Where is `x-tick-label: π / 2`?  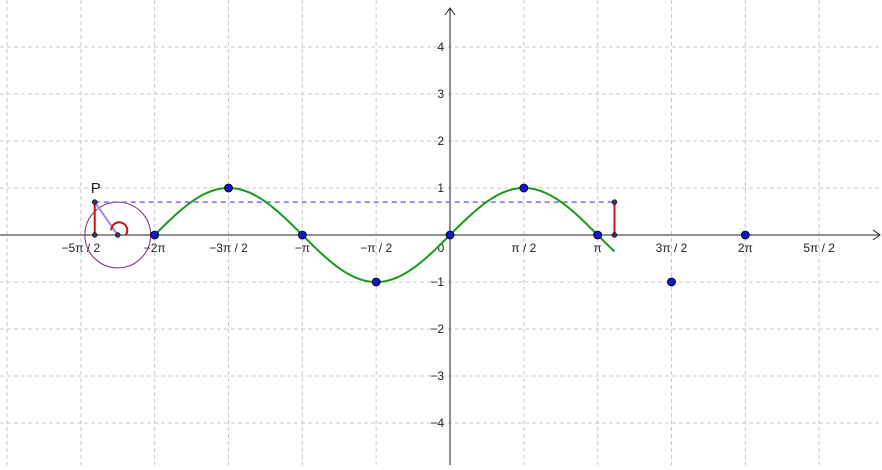 x-tick-label: π / 2 is located at coordinates (523, 248).